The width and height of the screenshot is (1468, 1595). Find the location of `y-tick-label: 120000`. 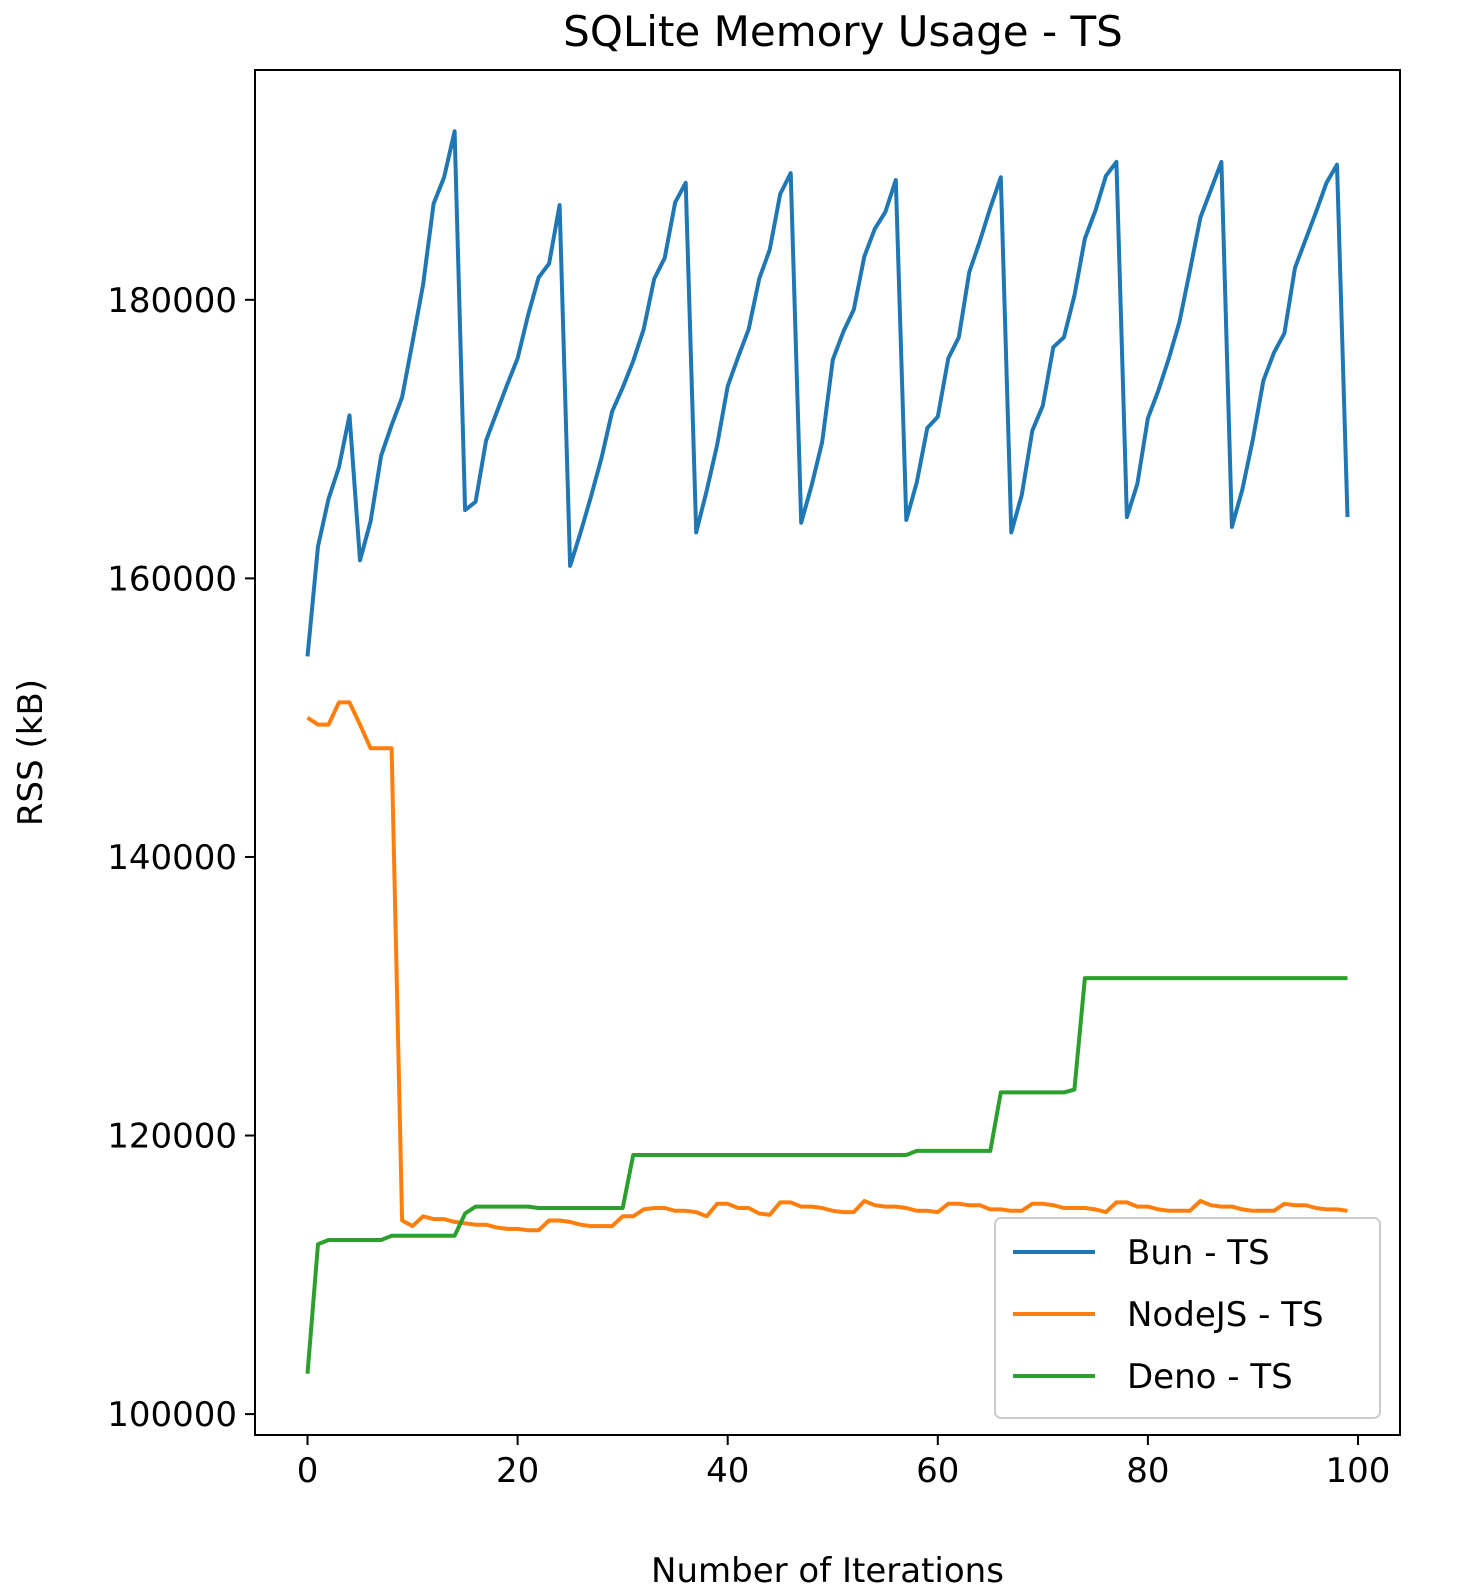

y-tick-label: 120000 is located at coordinates (172, 1137).